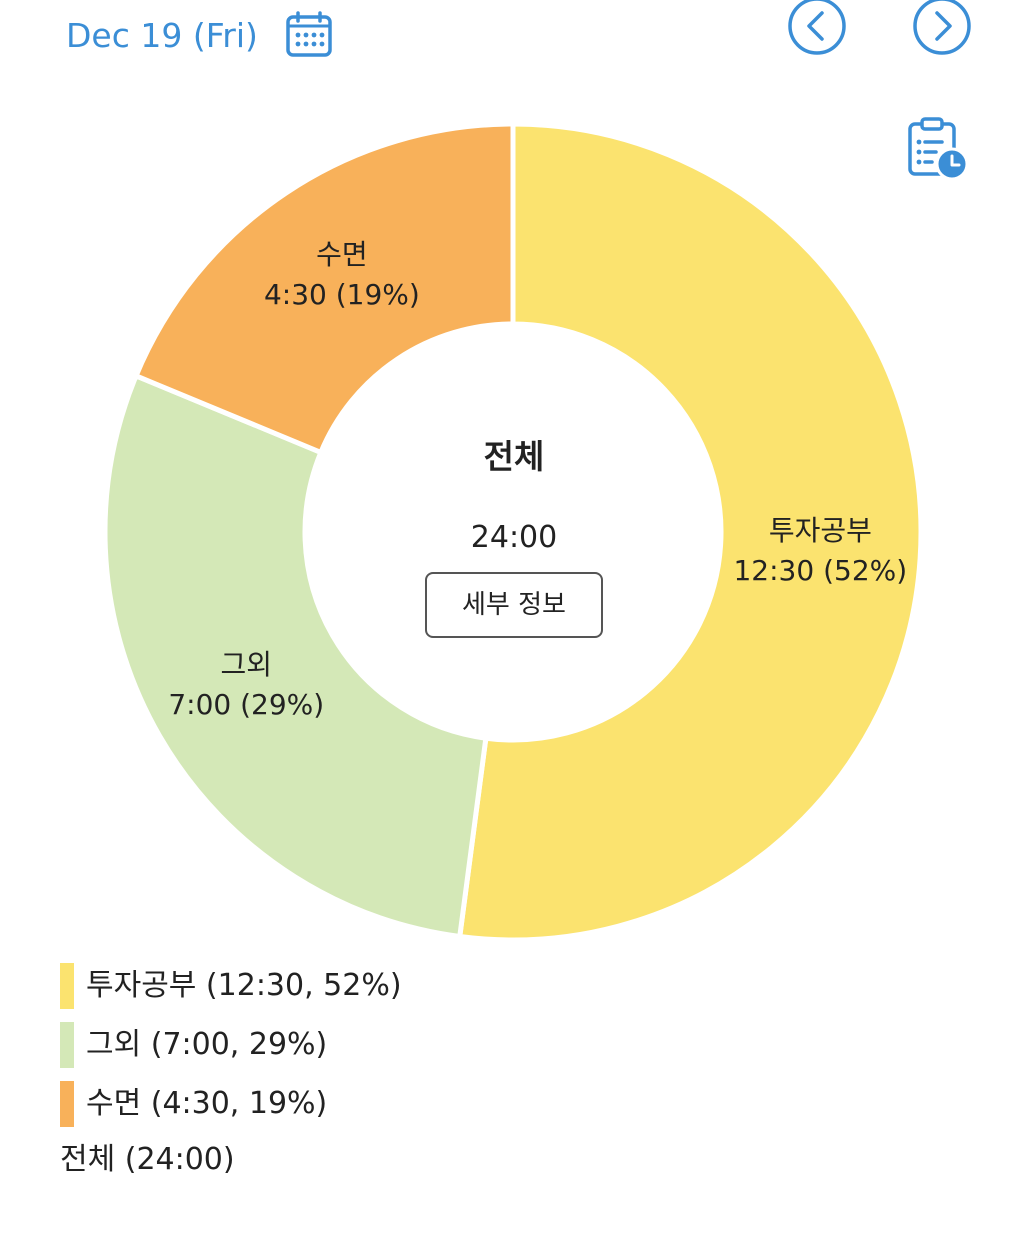 This screenshot has height=1244, width=1026. I want to click on segment-value-label: 12:30 (52%), so click(820, 570).